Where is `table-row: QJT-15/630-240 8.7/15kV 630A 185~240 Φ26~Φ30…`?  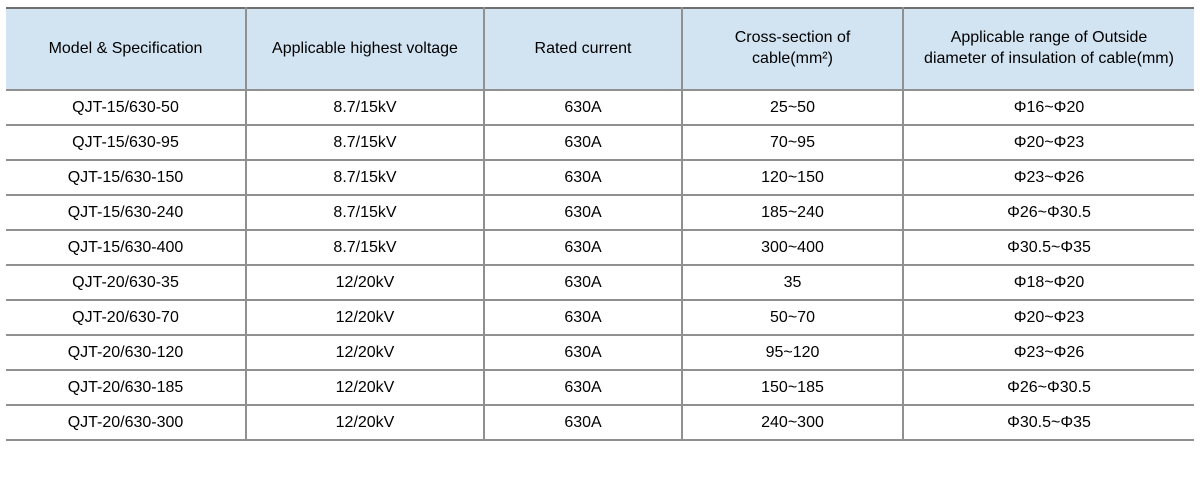 table-row: QJT-15/630-240 8.7/15kV 630A 185~240 Φ26~Φ30… is located at coordinates (600, 213).